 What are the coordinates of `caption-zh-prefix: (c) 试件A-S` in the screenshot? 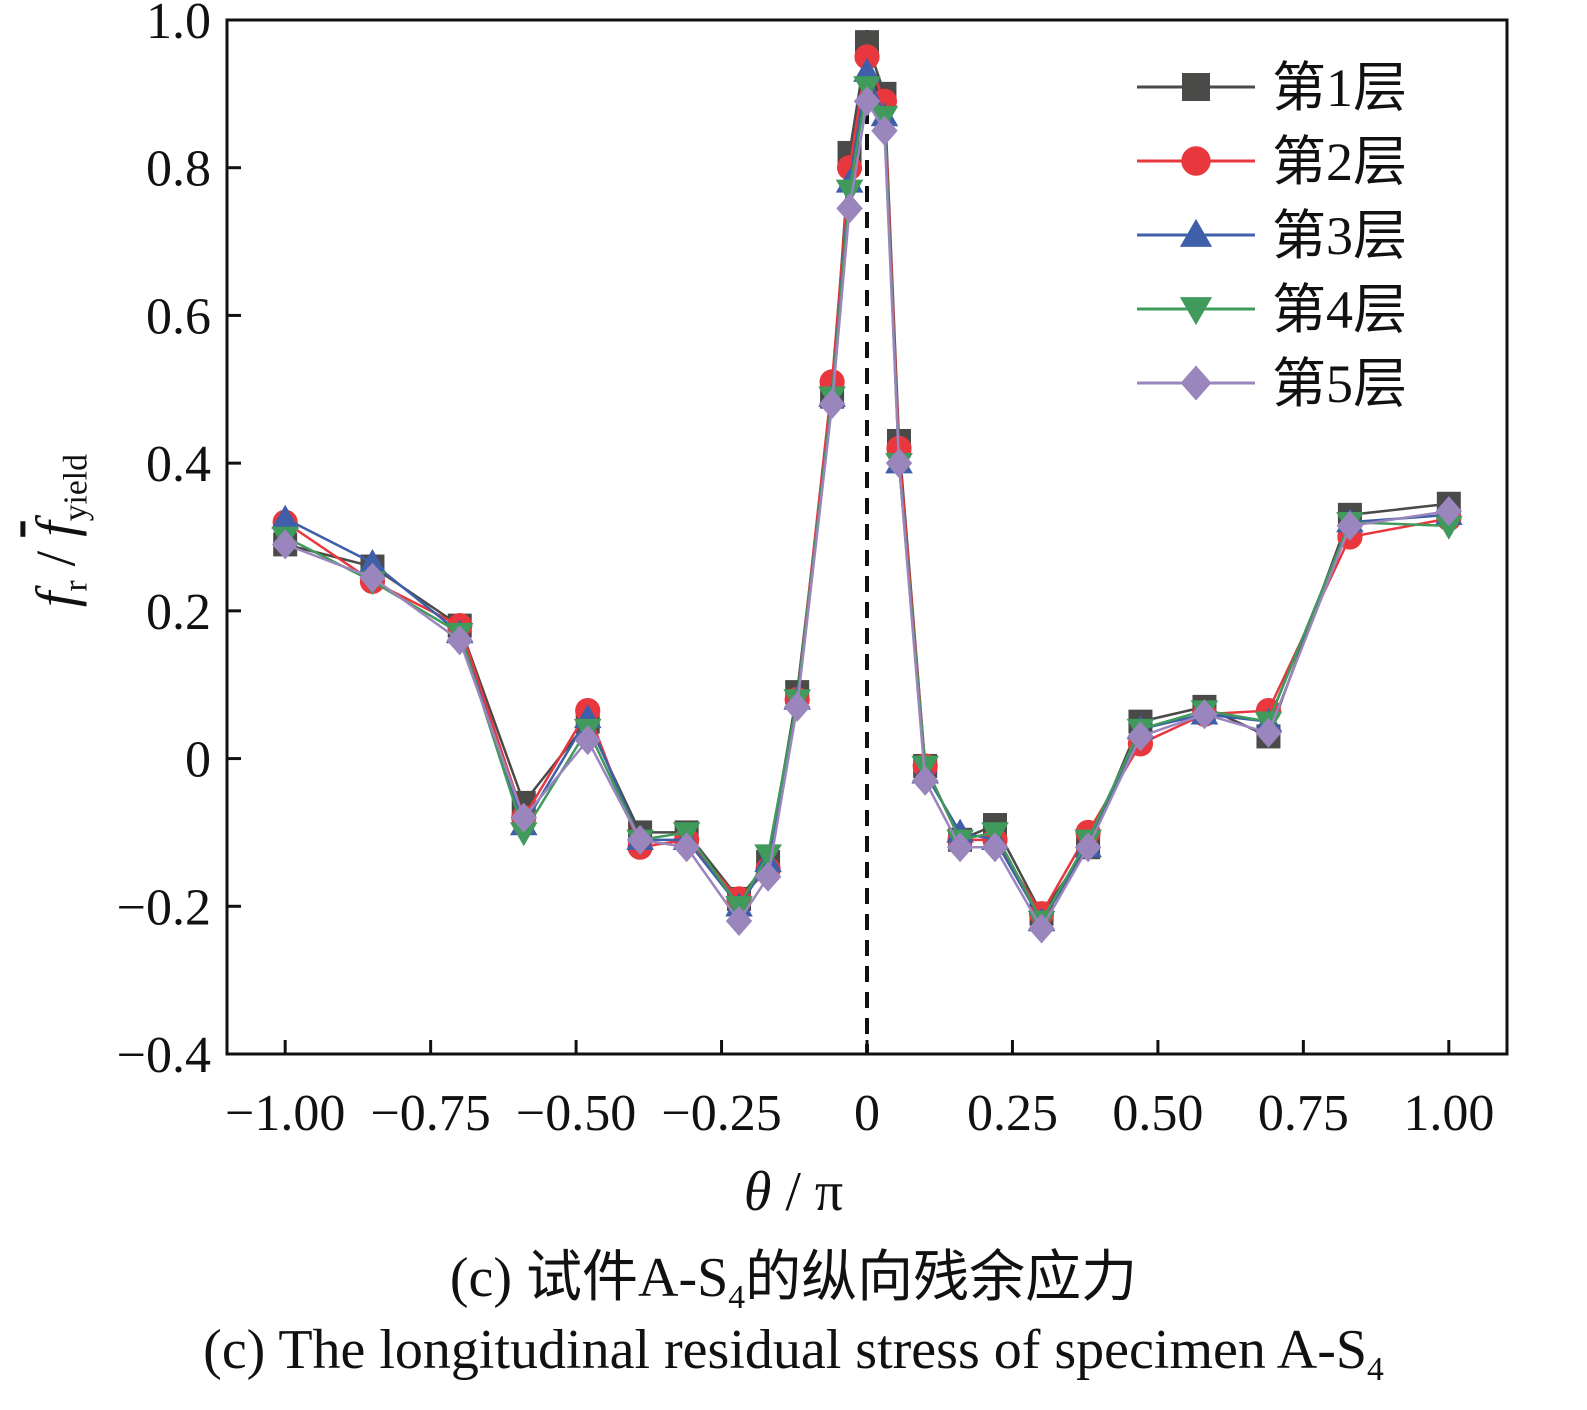 It's located at (589, 1278).